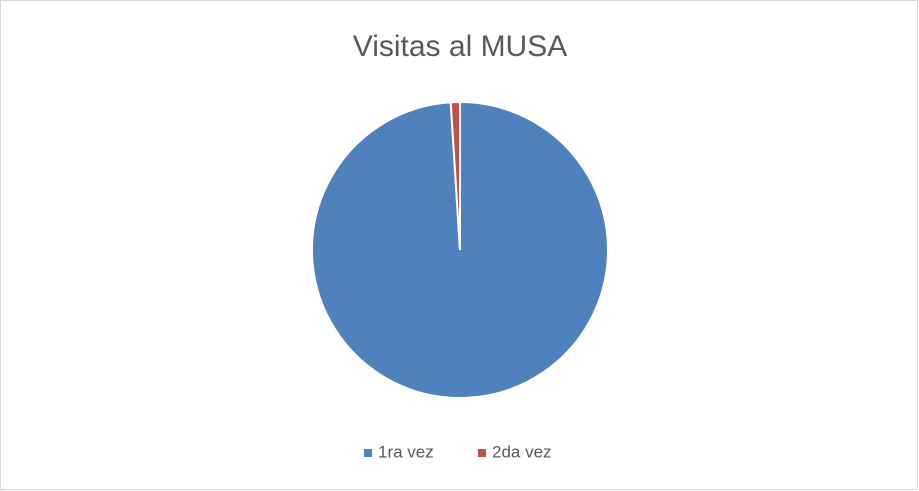  I want to click on pie-slice, so click(455, 175).